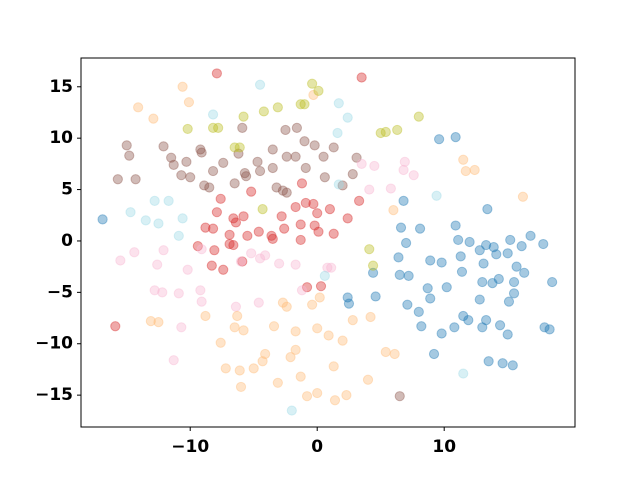  I want to click on y-tick-label: −5, so click(60, 292).